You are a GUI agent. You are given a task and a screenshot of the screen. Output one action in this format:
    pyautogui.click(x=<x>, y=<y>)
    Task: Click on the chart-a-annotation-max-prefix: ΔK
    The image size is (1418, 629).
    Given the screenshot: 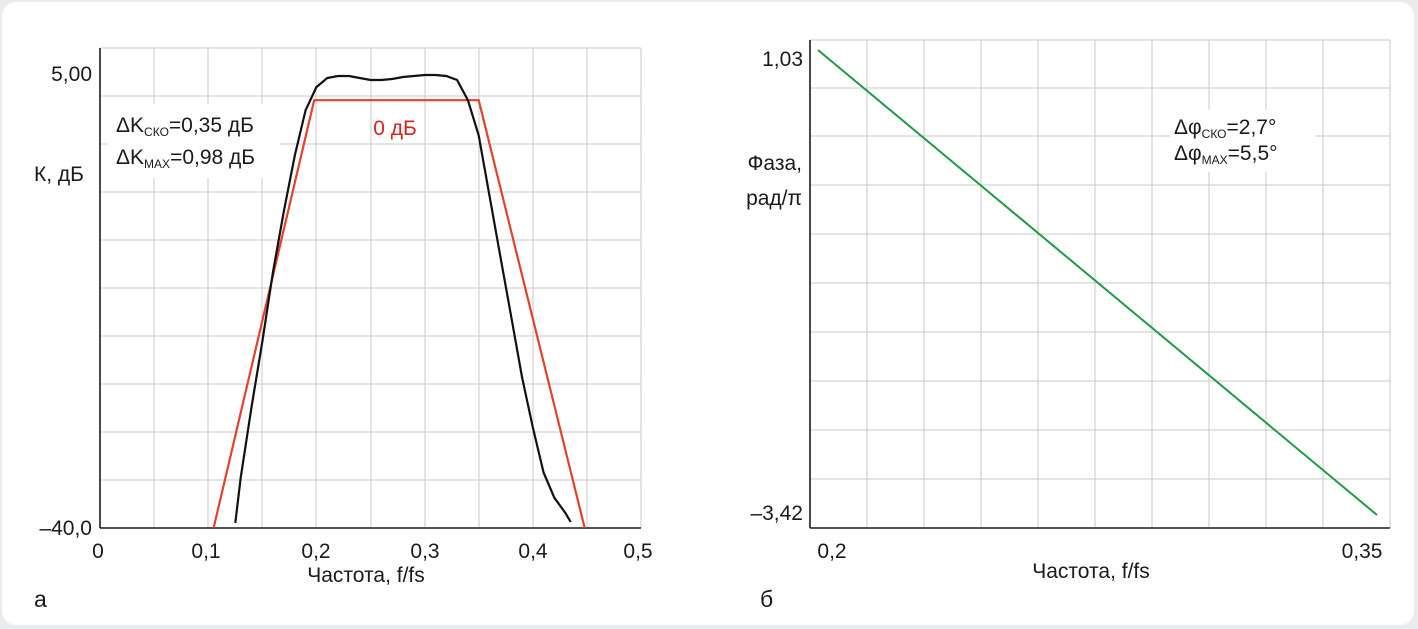 What is the action you would take?
    pyautogui.click(x=130, y=157)
    